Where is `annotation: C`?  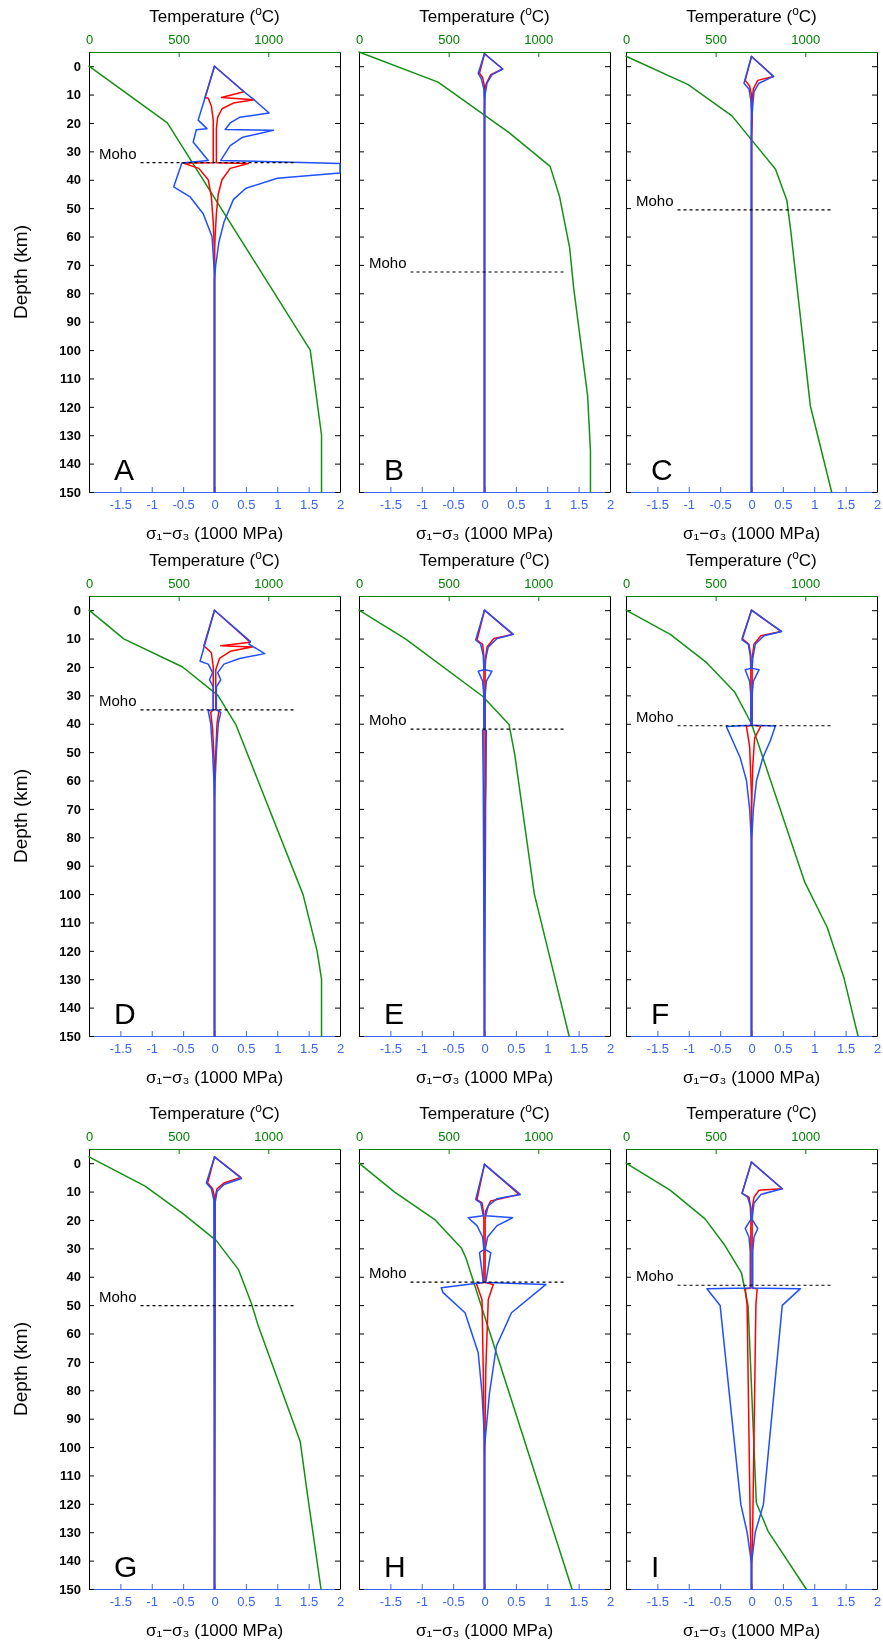
annotation: C is located at coordinates (662, 469).